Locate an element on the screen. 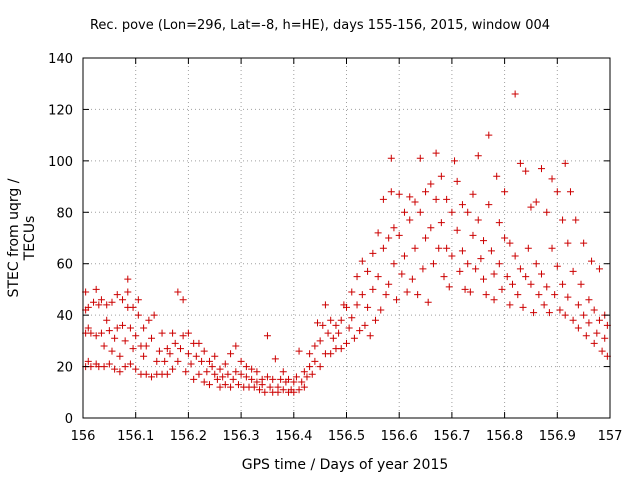 This screenshot has height=480, width=640. y-tick-label: 40 is located at coordinates (64, 316).